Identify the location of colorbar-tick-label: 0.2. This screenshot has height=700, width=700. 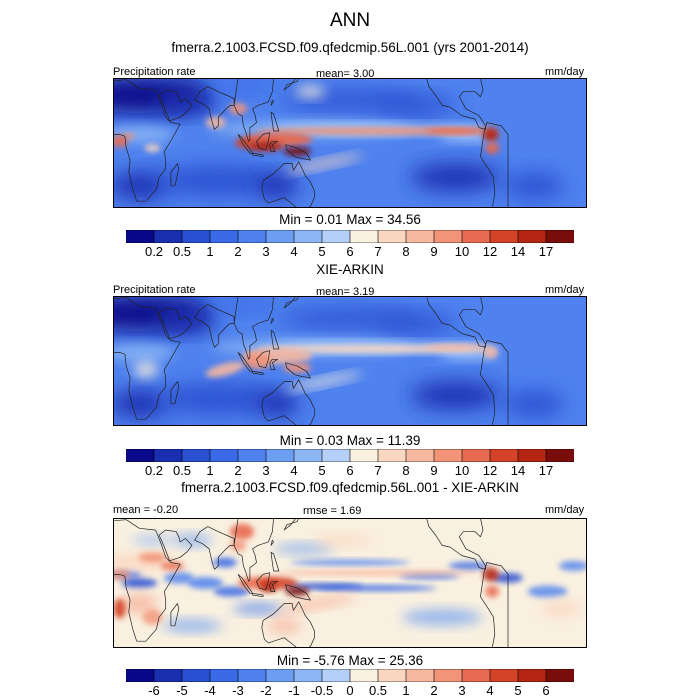
(154, 251).